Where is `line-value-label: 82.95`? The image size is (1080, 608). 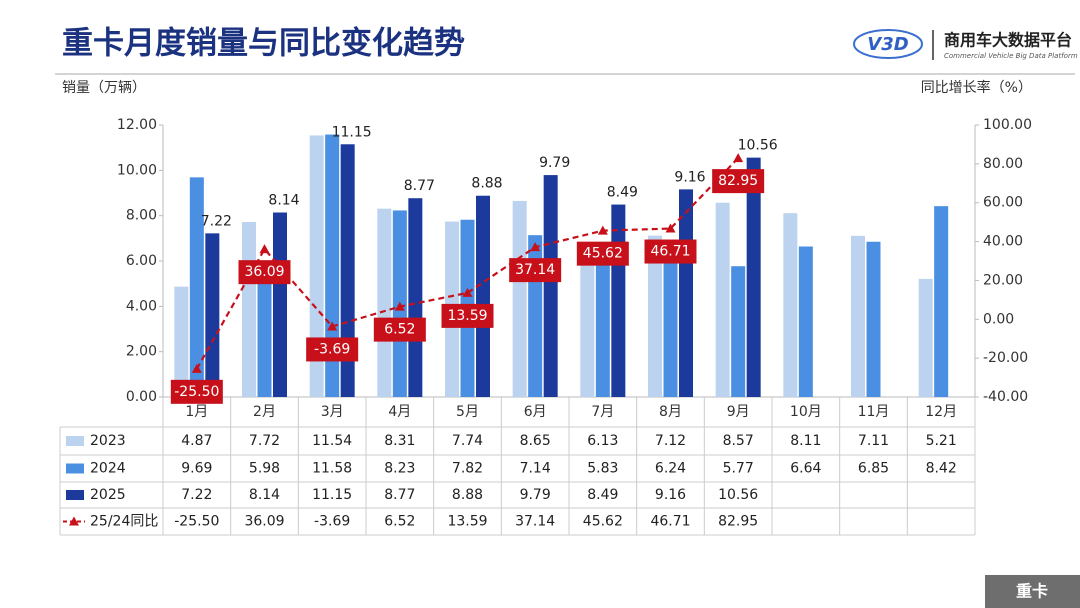
line-value-label: 82.95 is located at coordinates (738, 181).